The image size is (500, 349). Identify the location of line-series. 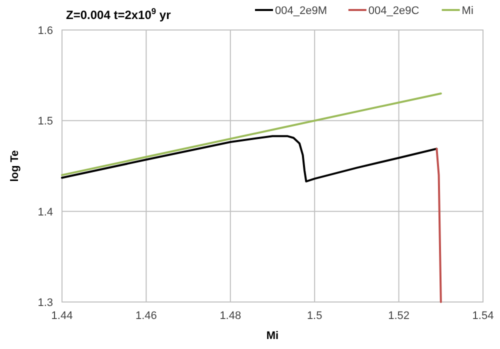
(249, 158).